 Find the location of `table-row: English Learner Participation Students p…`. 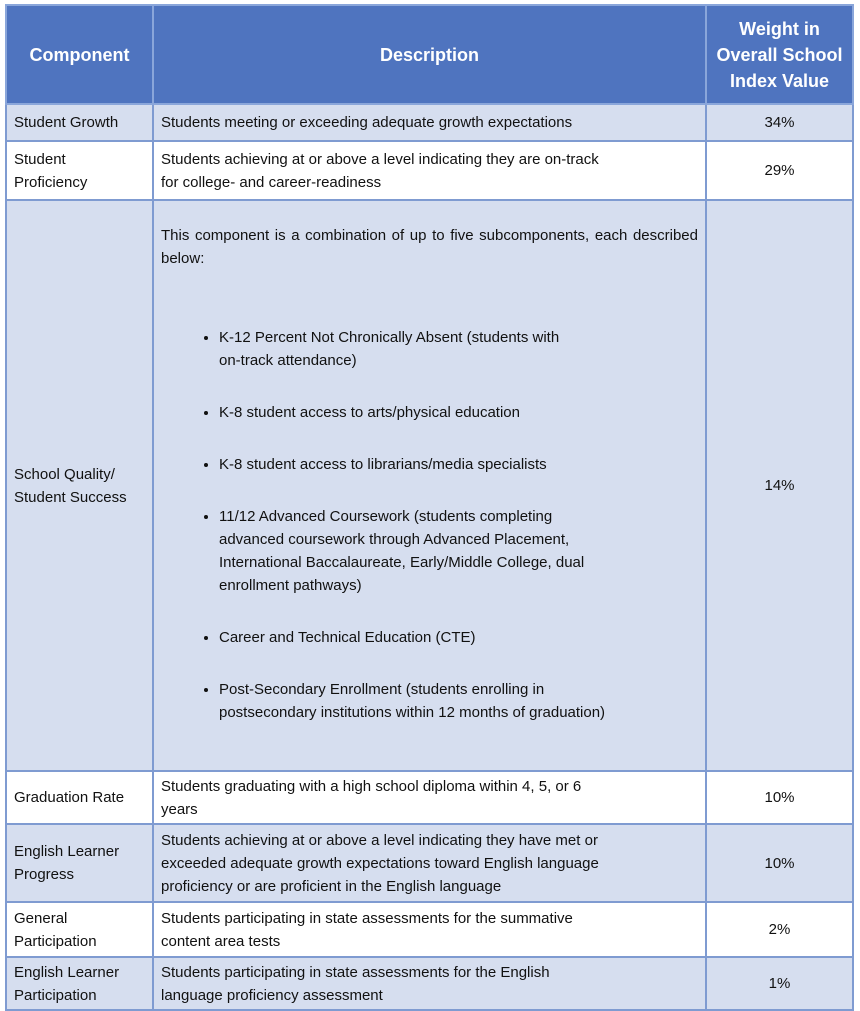

table-row: English Learner Participation Students p… is located at coordinates (429, 983).